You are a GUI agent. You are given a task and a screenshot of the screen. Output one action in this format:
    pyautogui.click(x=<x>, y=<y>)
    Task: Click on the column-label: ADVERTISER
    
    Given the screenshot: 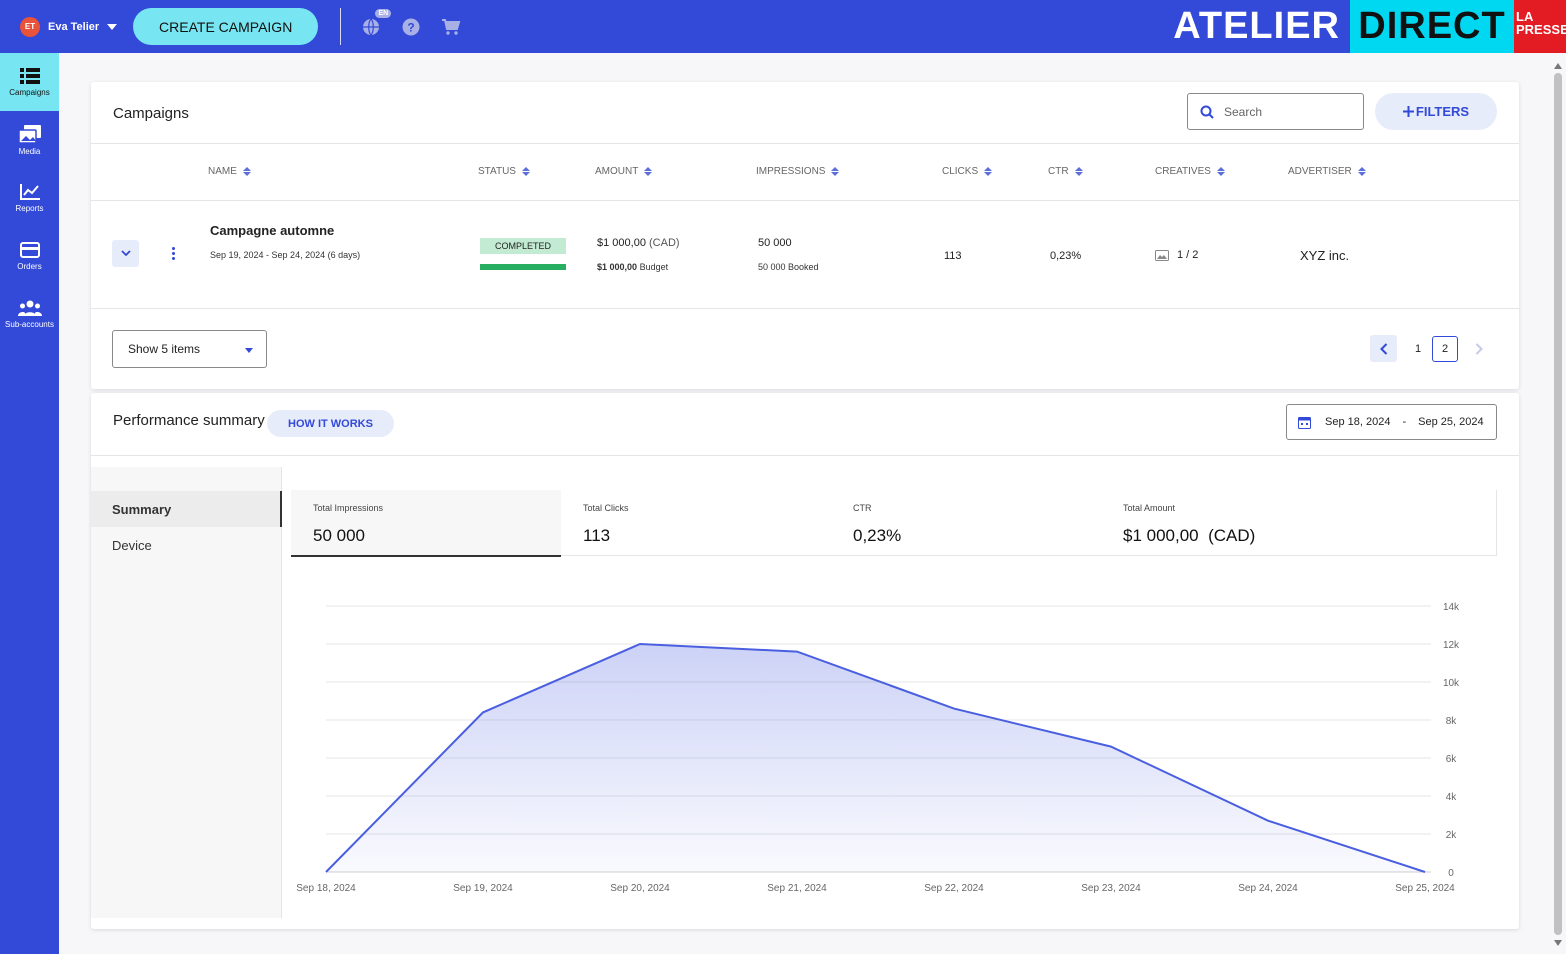 What is the action you would take?
    pyautogui.click(x=1320, y=171)
    